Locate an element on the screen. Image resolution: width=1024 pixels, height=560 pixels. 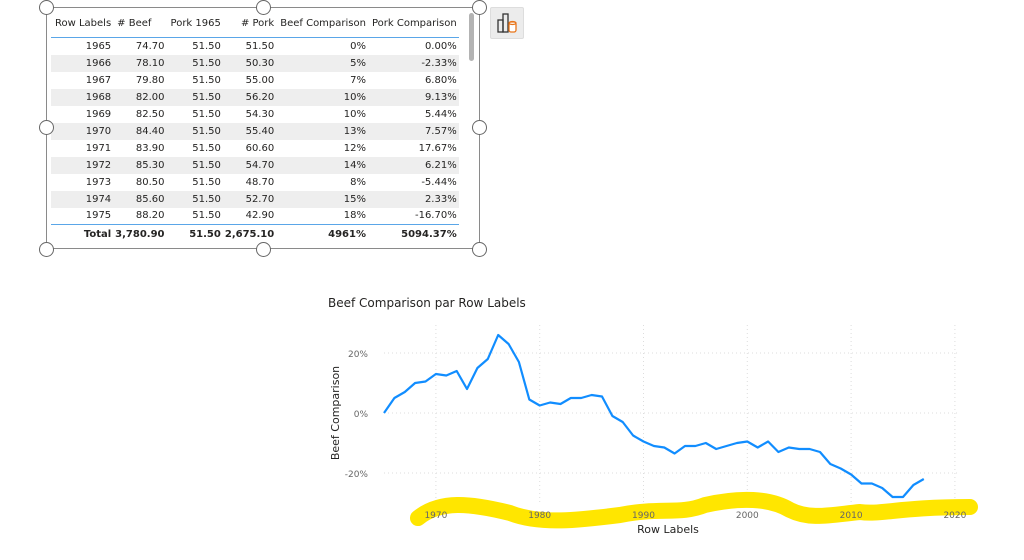
table-row: 1965 74.70 51.50 51.50 0% 0.00% is located at coordinates (255, 46).